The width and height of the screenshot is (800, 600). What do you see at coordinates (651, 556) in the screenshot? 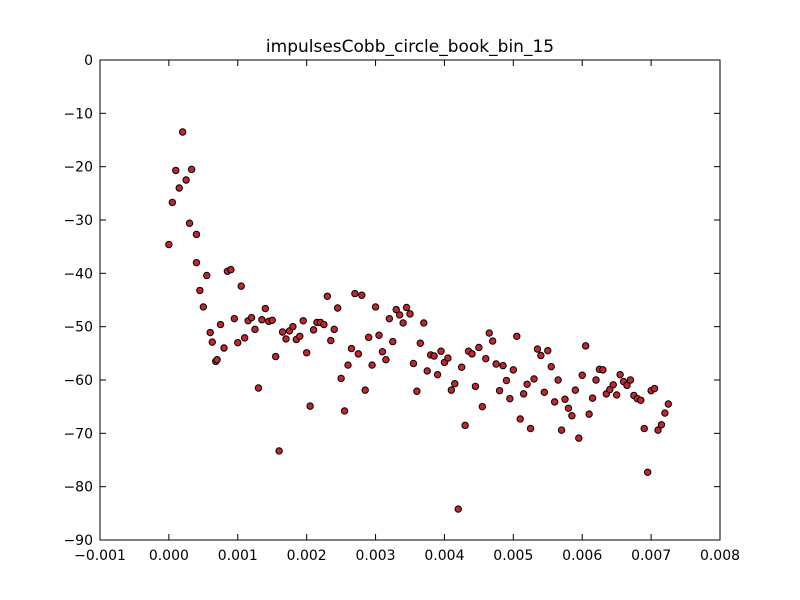
I see `x-tick-label: 0.007` at bounding box center [651, 556].